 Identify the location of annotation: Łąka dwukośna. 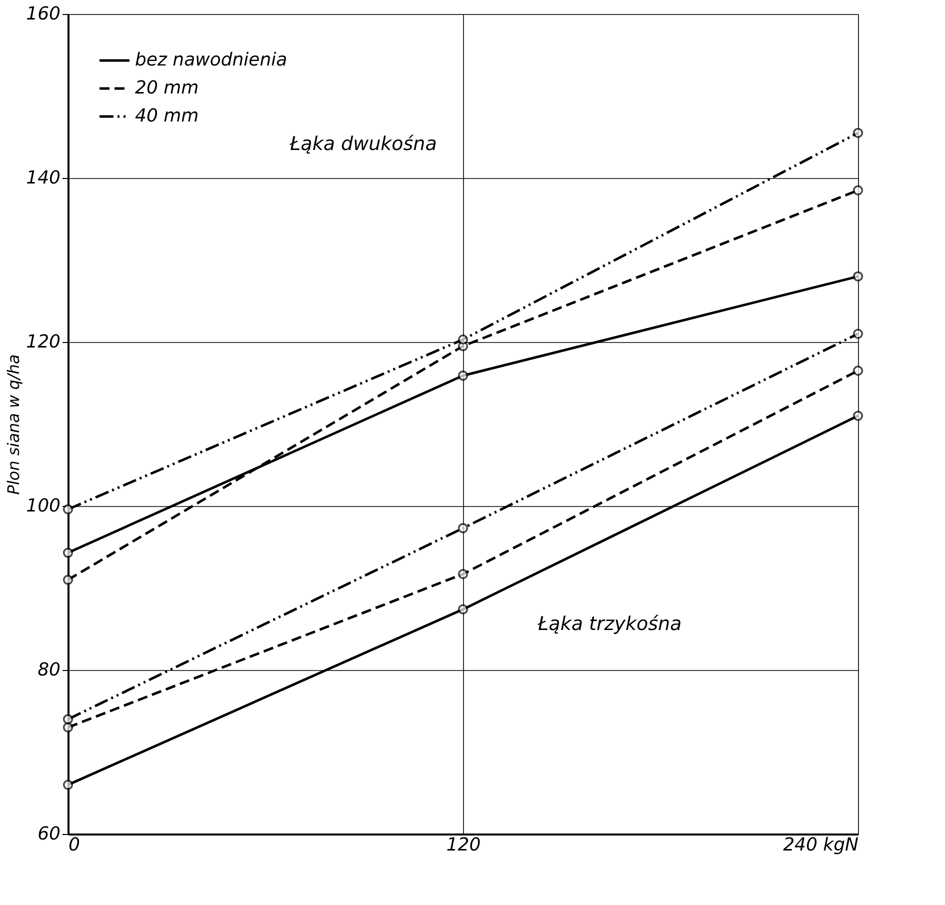
(363, 144).